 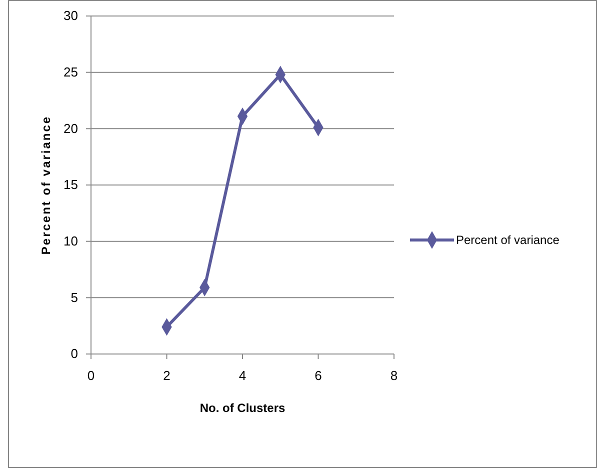 What do you see at coordinates (508, 240) in the screenshot?
I see `legend-label: Percent of variance` at bounding box center [508, 240].